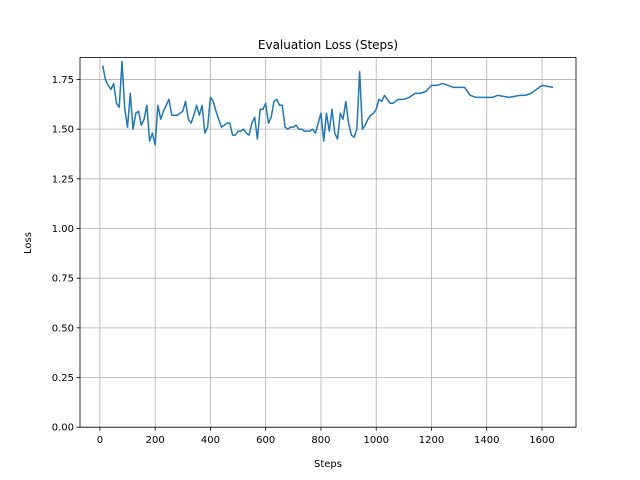 The height and width of the screenshot is (480, 640). What do you see at coordinates (63, 130) in the screenshot?
I see `y-tick-label: 1.50` at bounding box center [63, 130].